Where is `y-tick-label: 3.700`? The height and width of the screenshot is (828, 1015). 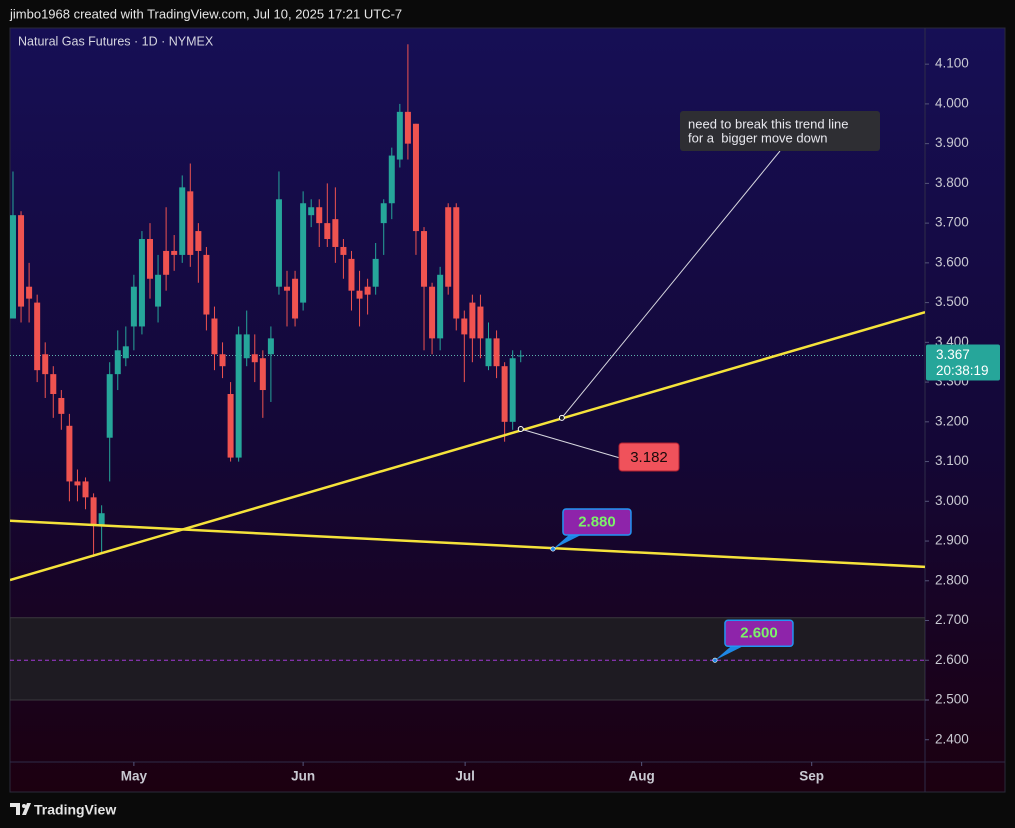 y-tick-label: 3.700 is located at coordinates (952, 222).